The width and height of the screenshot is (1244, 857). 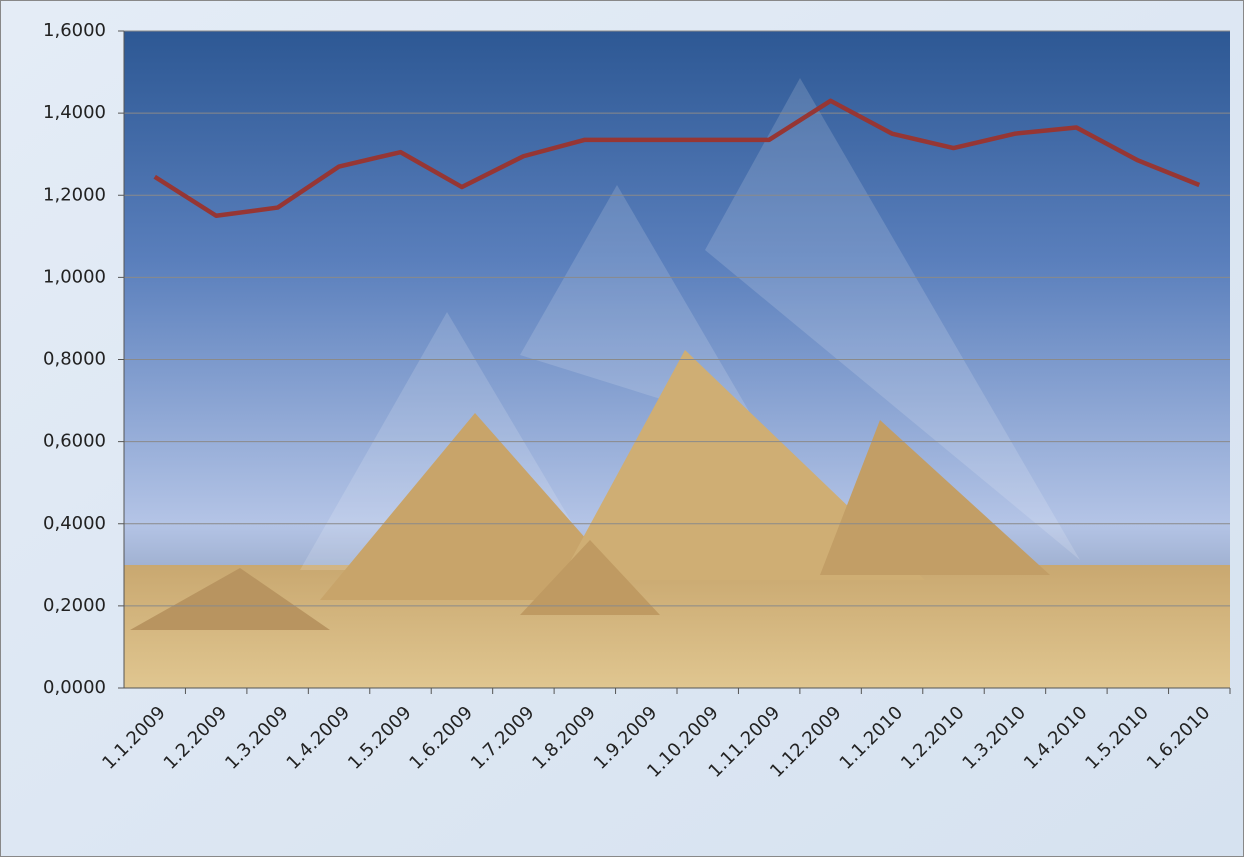 I want to click on y-tick-label: 0,4000, so click(x=74, y=523).